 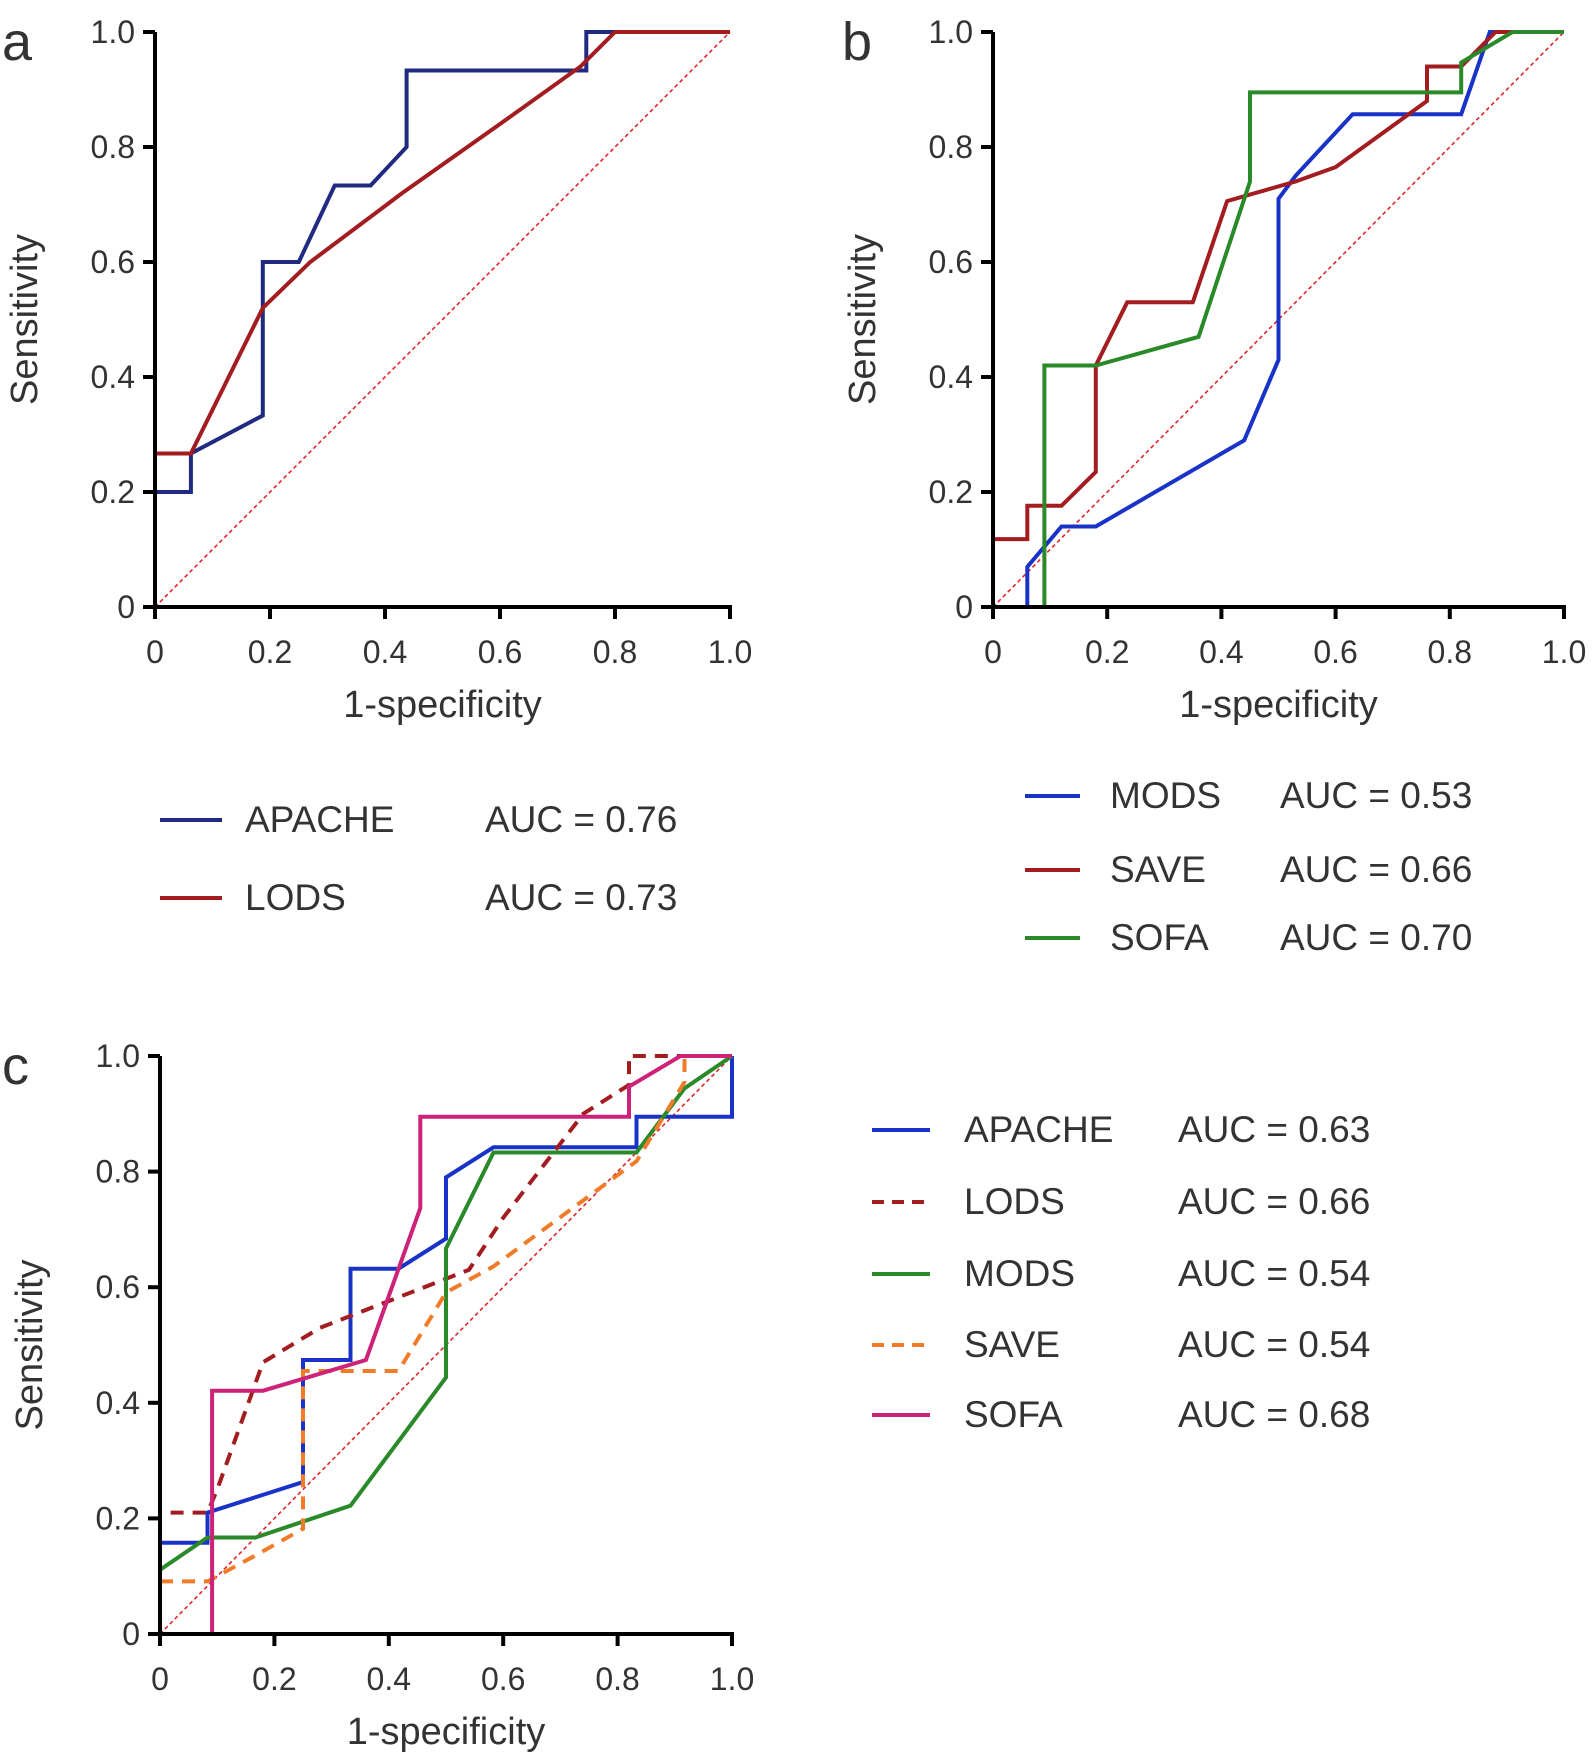 What do you see at coordinates (1274, 1273) in the screenshot?
I see `legend-auc-mods: AUC = 0.54` at bounding box center [1274, 1273].